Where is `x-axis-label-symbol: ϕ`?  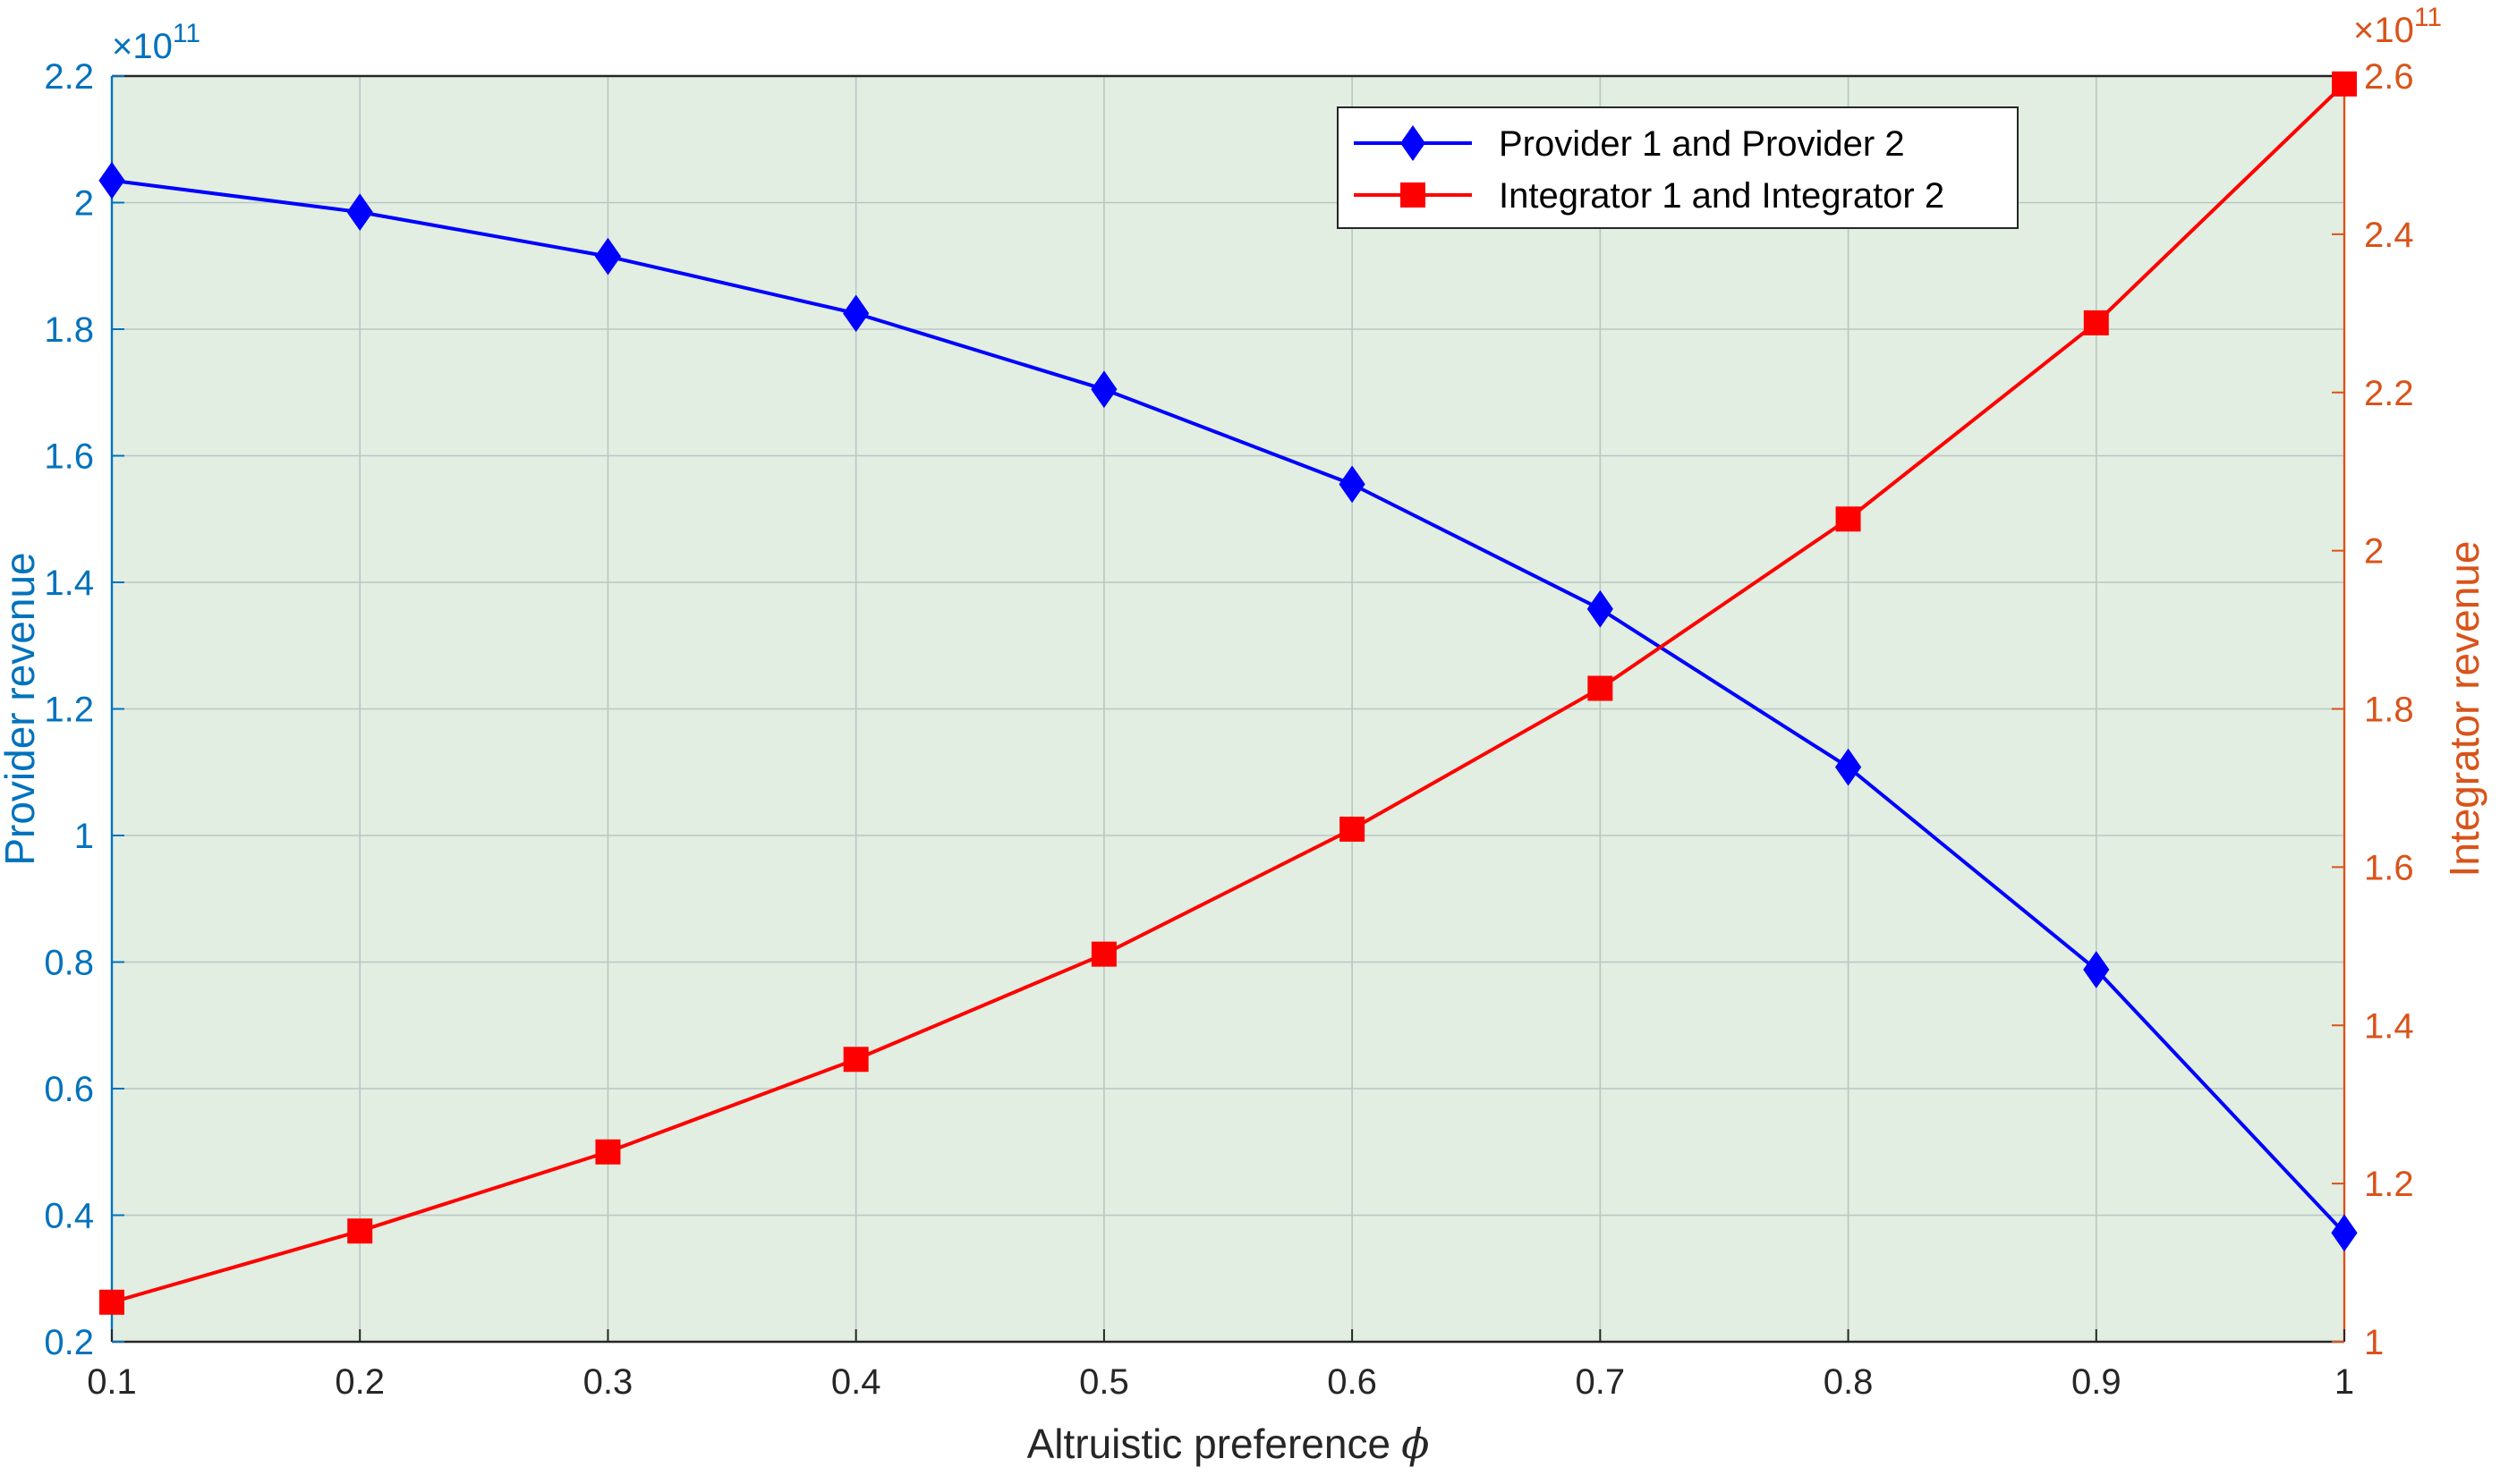
x-axis-label-symbol: ϕ is located at coordinates (1415, 1444).